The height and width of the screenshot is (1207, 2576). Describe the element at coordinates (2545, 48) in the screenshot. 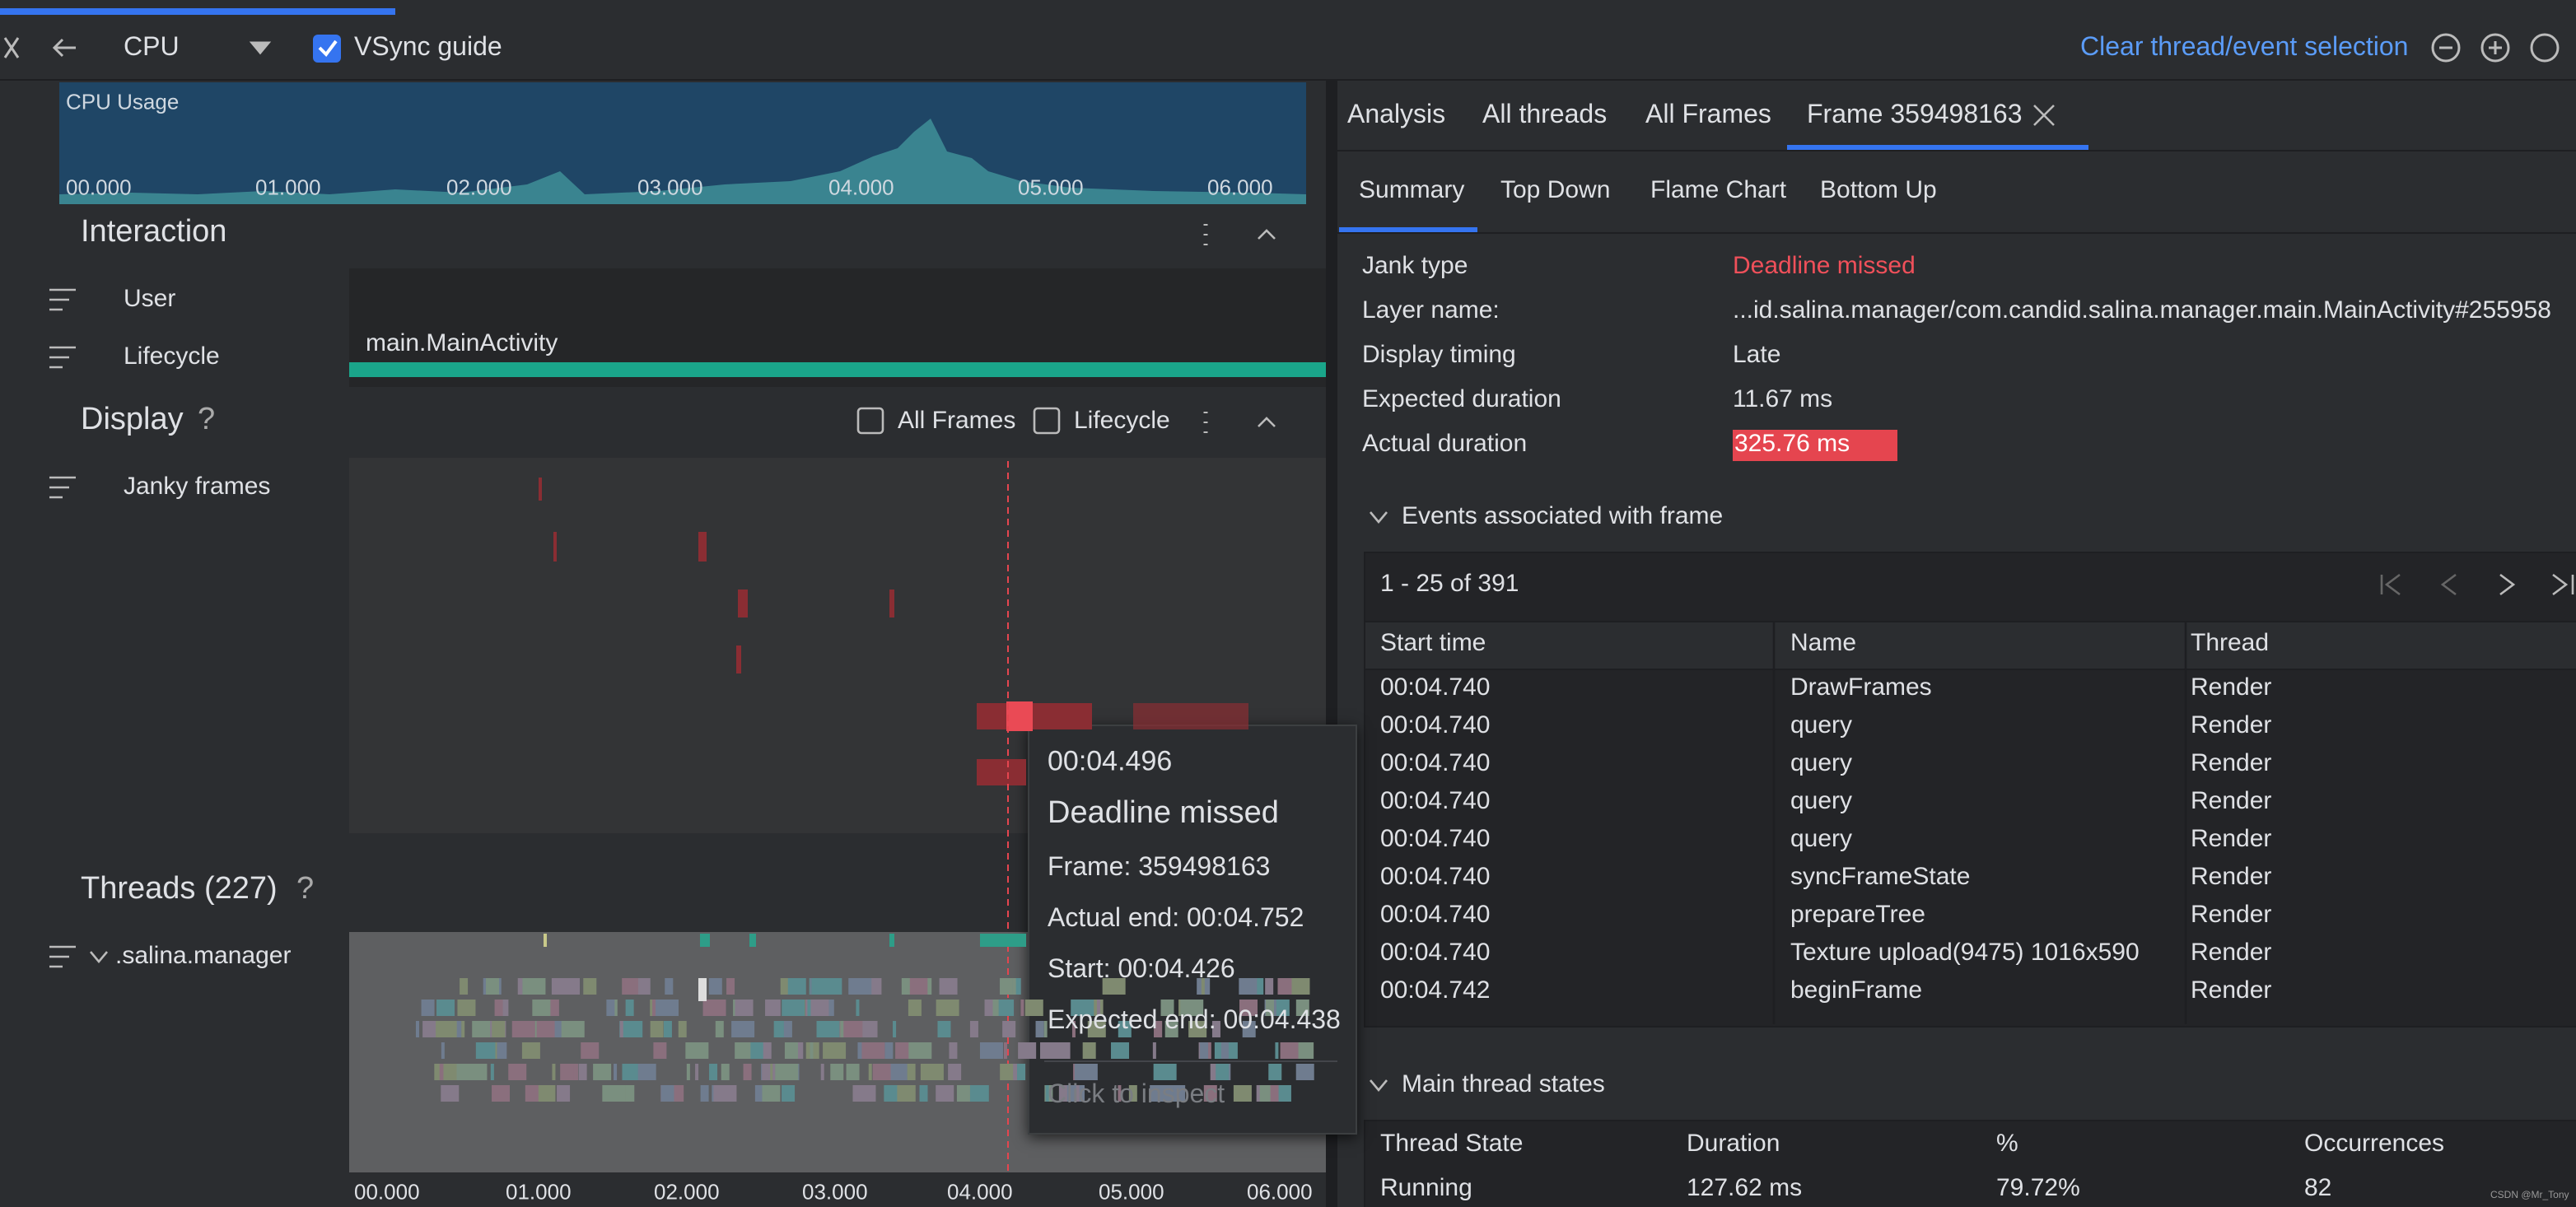

I see `reset-zoom` at that location.